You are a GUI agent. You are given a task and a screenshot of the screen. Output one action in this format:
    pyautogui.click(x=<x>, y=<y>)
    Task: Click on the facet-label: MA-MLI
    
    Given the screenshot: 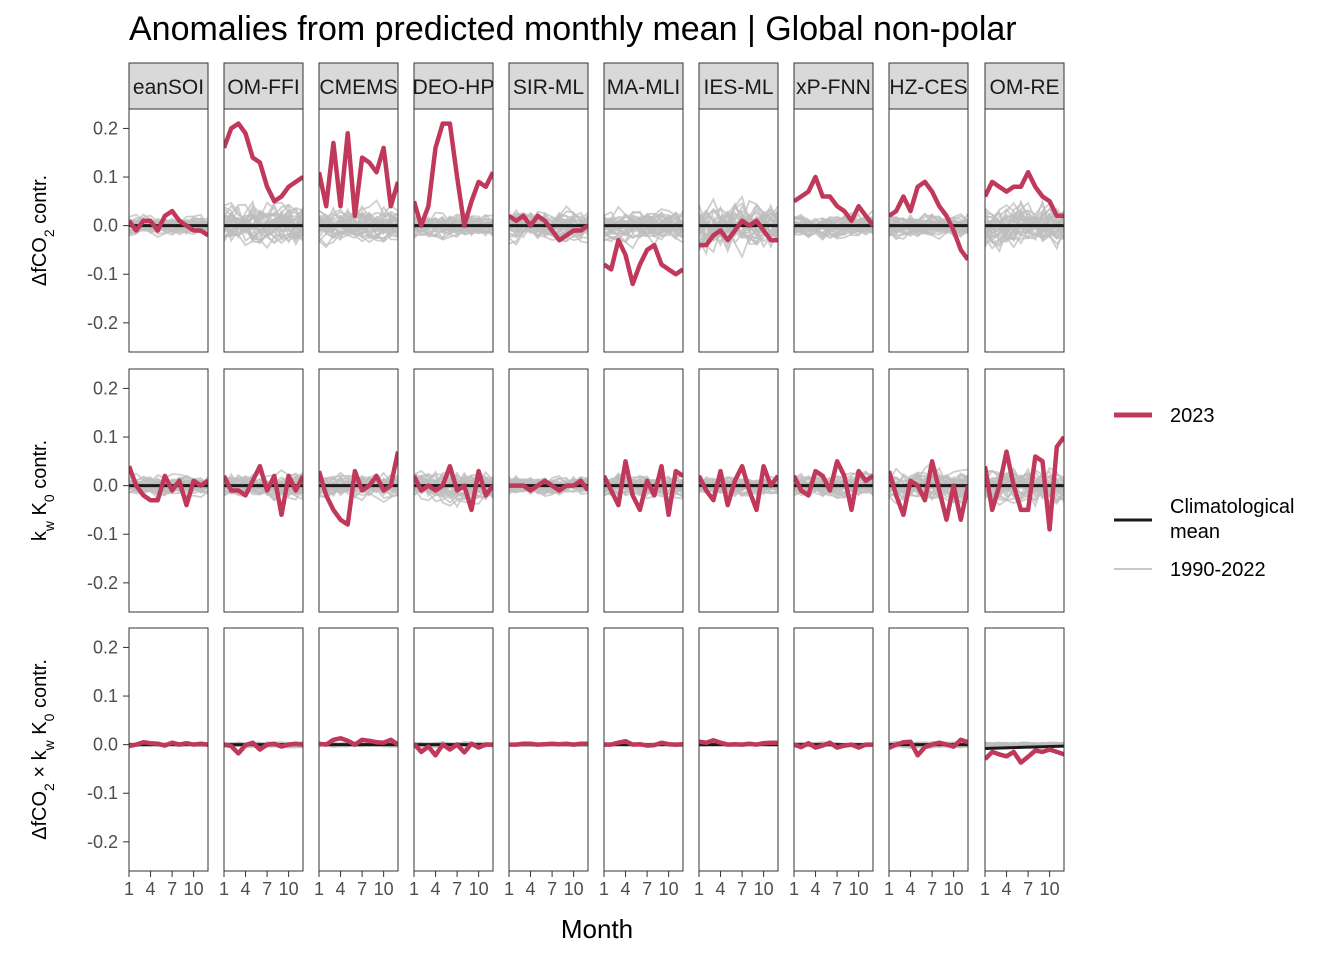 What is the action you would take?
    pyautogui.click(x=644, y=87)
    